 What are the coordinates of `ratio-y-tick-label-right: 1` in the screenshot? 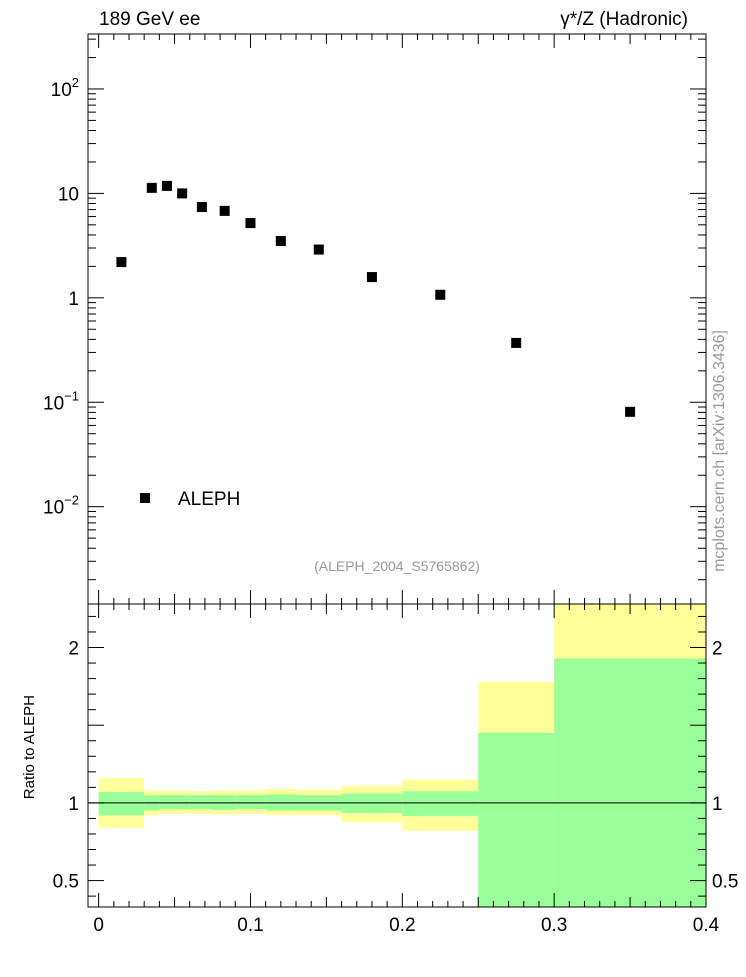 It's located at (717, 804).